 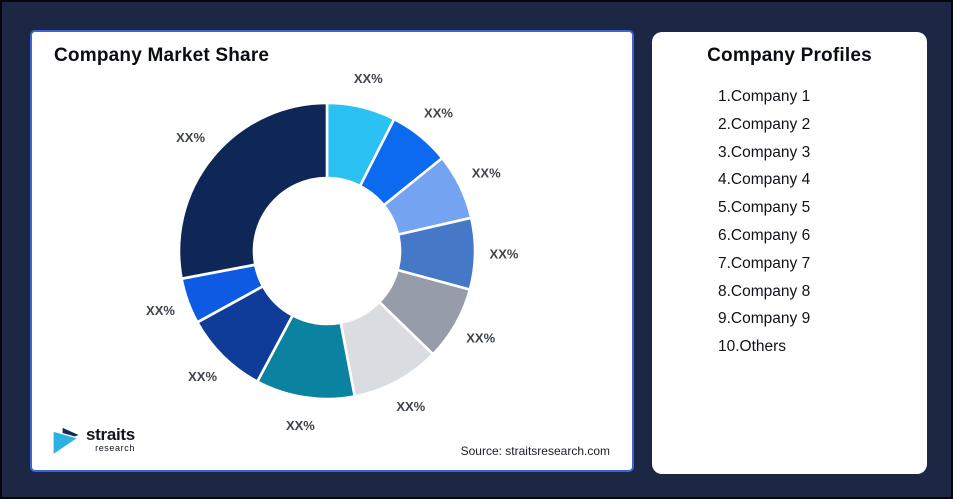 I want to click on list-item: 4.Company 4, so click(x=764, y=180).